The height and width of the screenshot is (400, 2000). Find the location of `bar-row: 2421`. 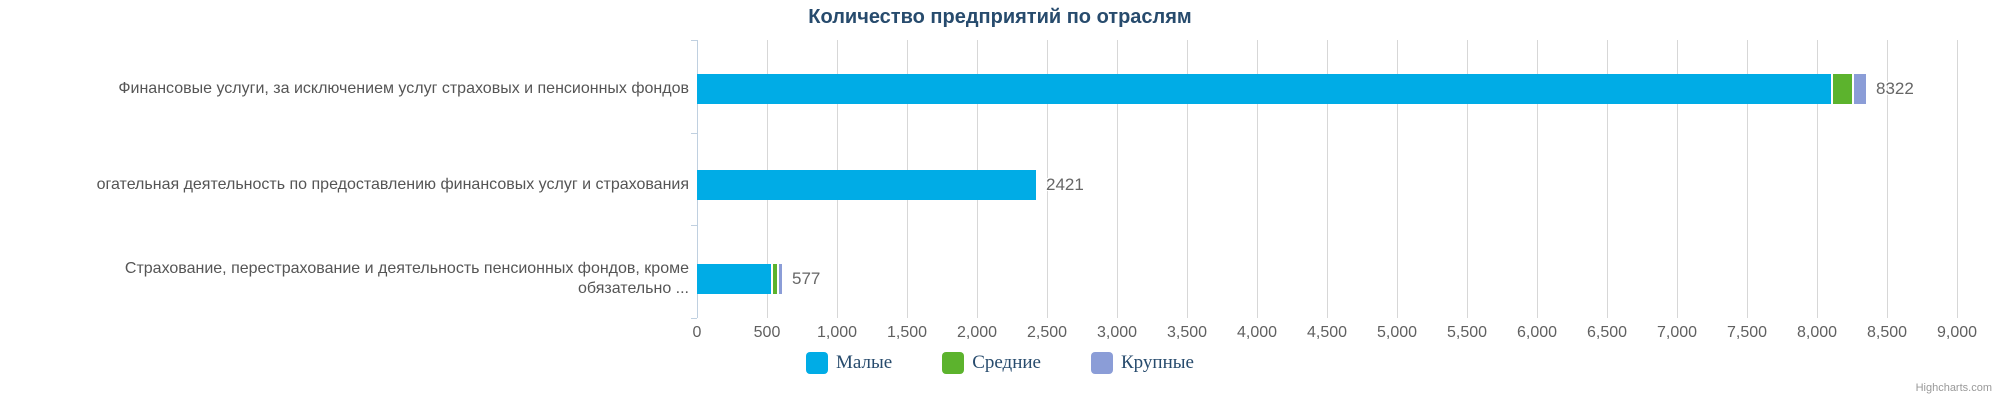

bar-row: 2421 is located at coordinates (890, 185).